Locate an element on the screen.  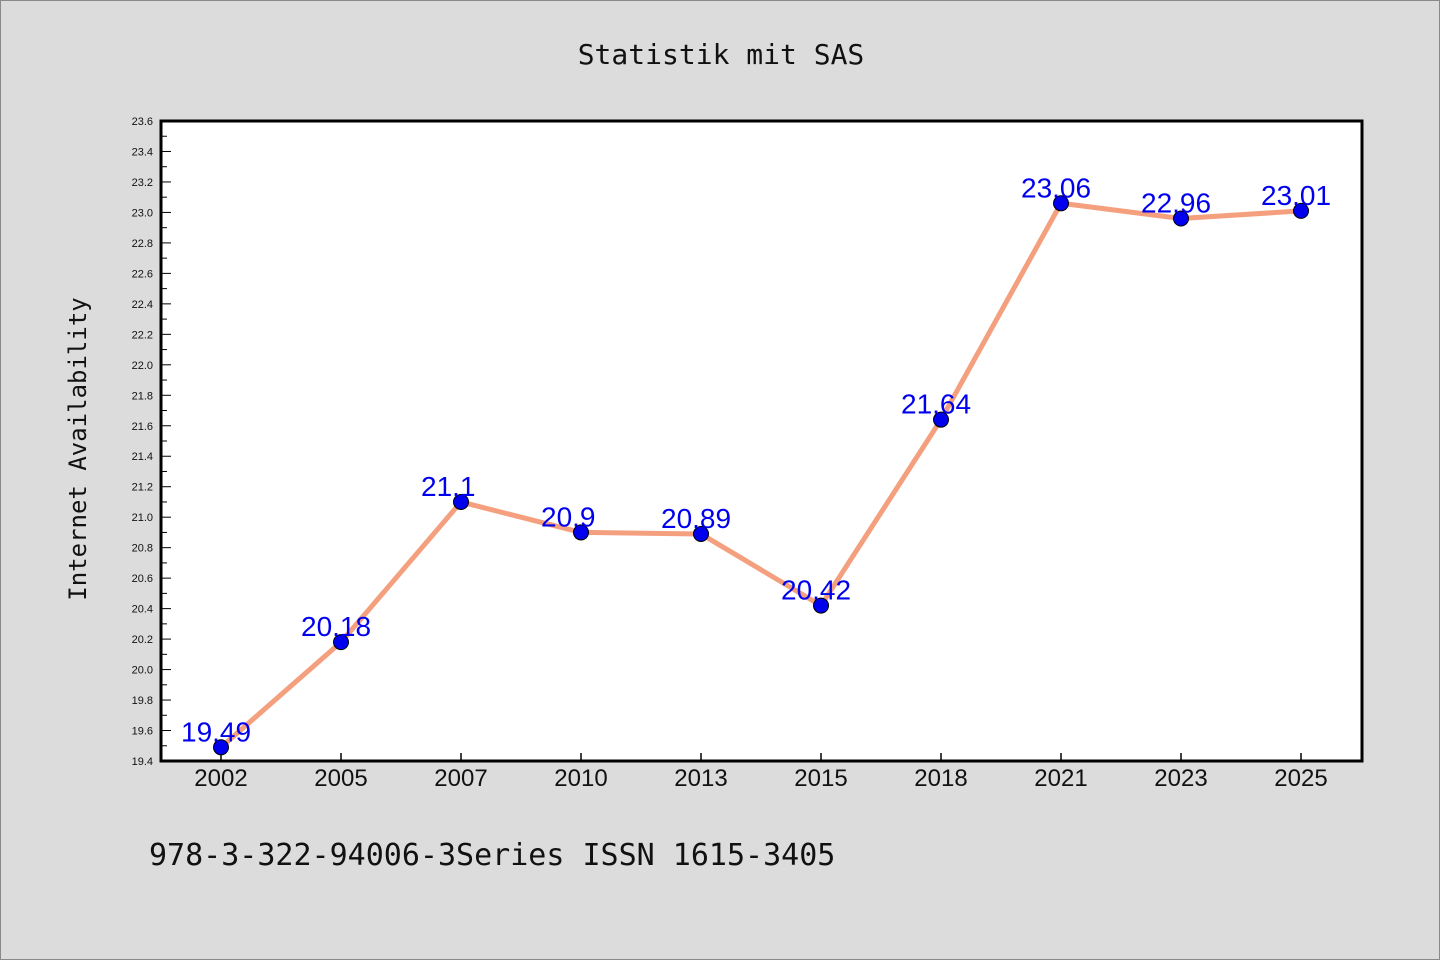
data-label: 20.18 is located at coordinates (336, 626).